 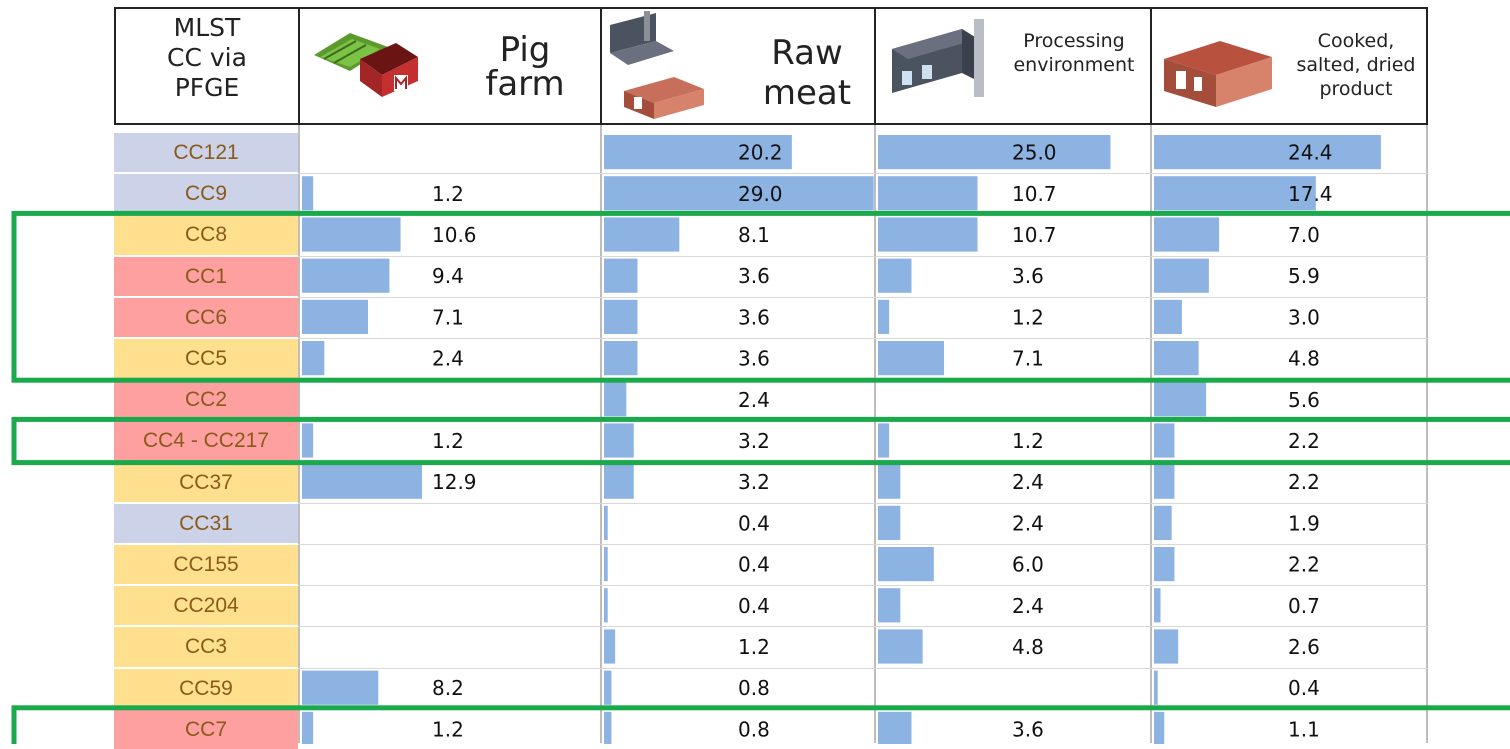 I want to click on processing-plant-icon, so click(x=1218, y=74).